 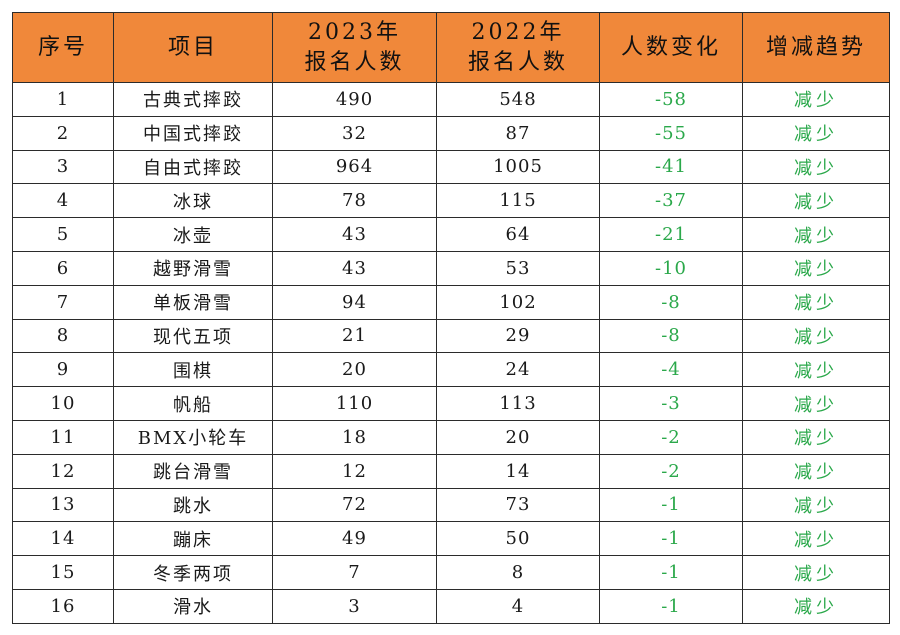 What do you see at coordinates (63, 167) in the screenshot?
I see `cell-index: 3` at bounding box center [63, 167].